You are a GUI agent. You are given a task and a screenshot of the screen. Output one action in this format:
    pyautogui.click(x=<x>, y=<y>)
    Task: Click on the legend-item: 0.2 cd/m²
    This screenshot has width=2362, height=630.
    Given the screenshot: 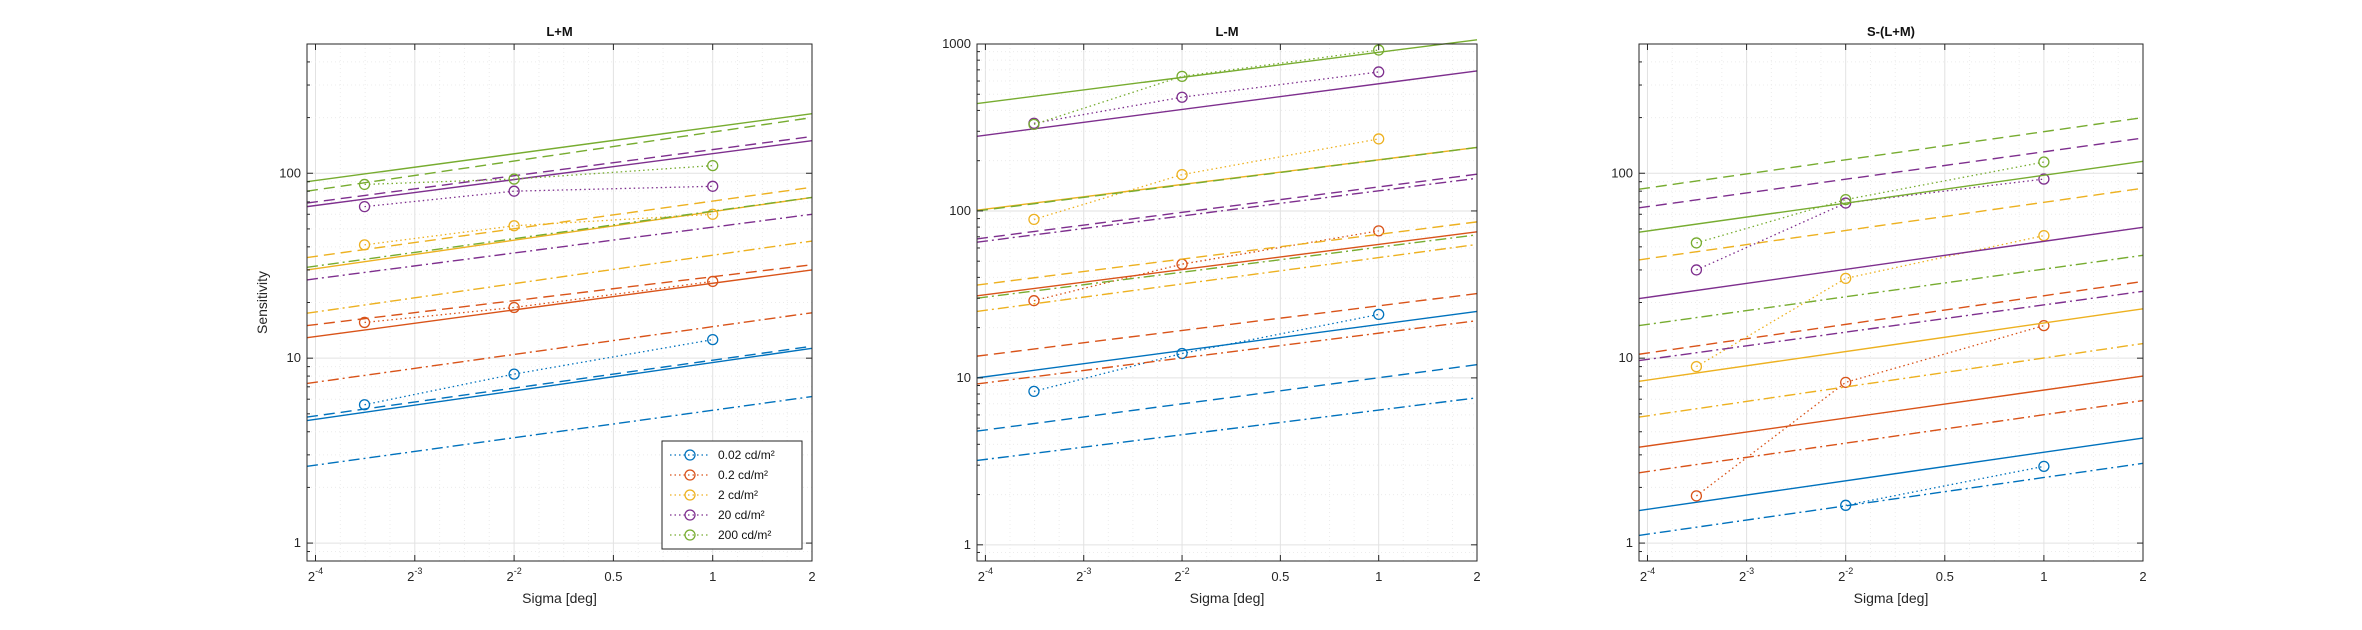 What is the action you would take?
    pyautogui.click(x=719, y=475)
    